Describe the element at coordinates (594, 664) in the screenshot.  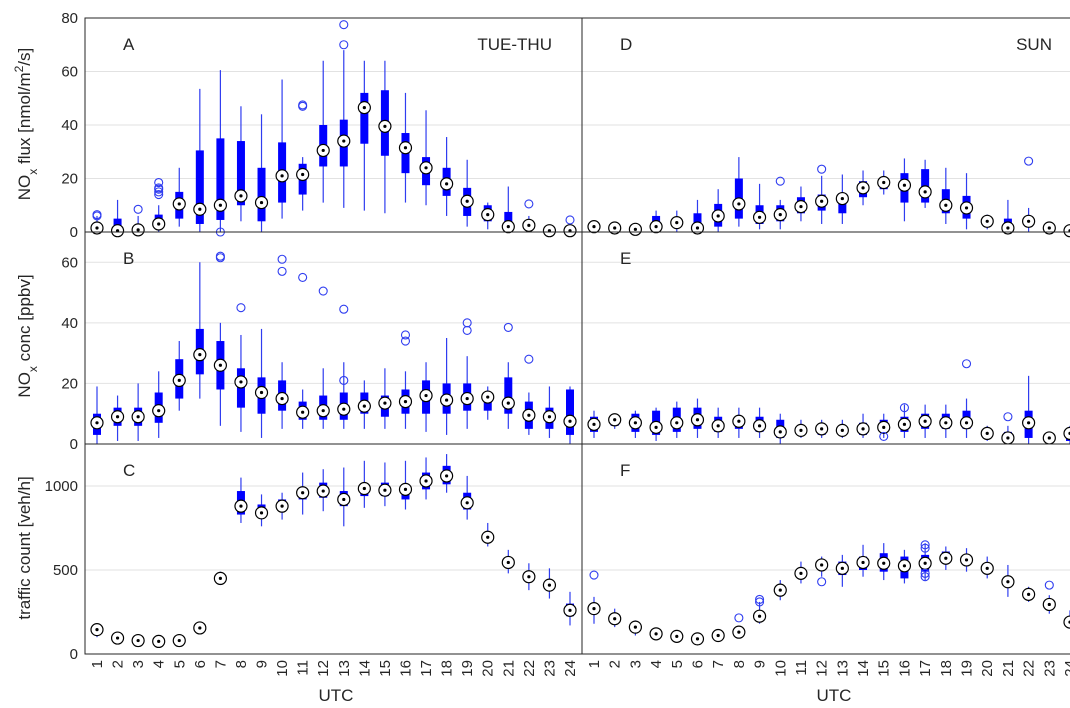
I see `x-tick-label-f-1: 1` at that location.